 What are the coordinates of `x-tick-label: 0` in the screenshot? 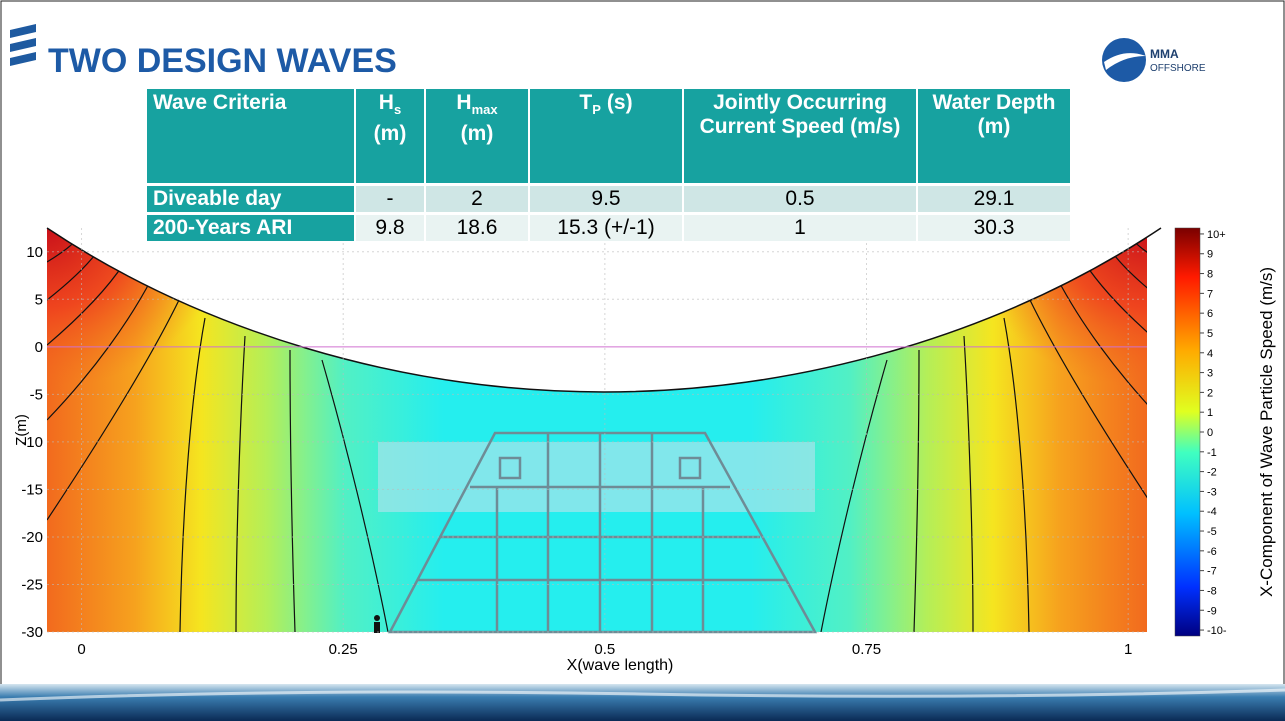 It's located at (81, 649).